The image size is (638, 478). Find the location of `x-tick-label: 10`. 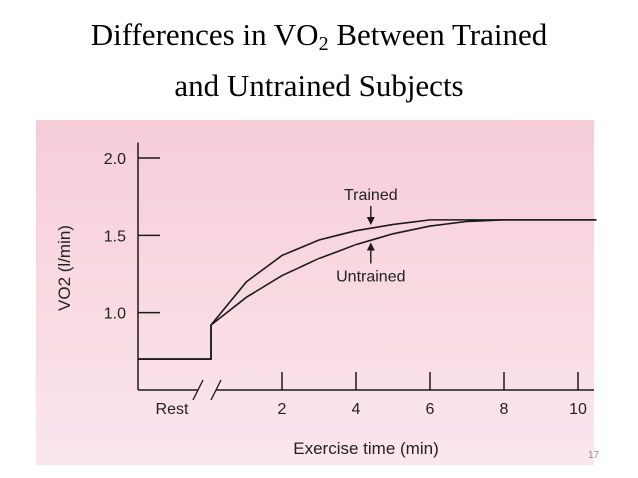

x-tick-label: 10 is located at coordinates (578, 409).